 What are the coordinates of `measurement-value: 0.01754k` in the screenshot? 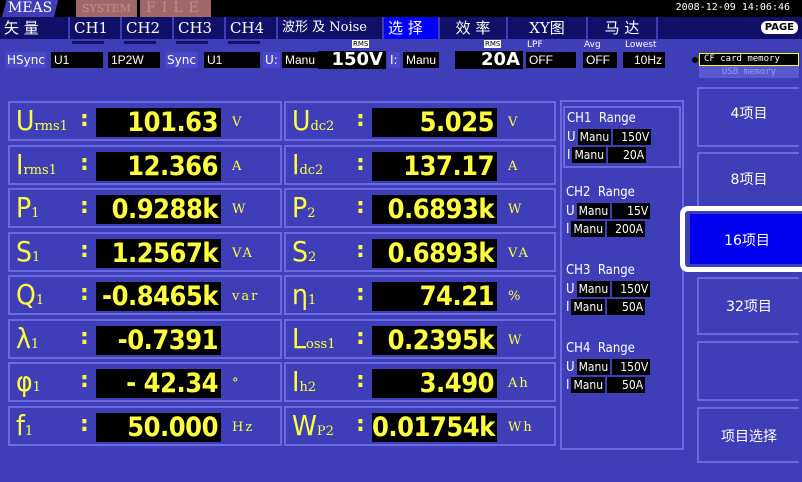 It's located at (434, 427).